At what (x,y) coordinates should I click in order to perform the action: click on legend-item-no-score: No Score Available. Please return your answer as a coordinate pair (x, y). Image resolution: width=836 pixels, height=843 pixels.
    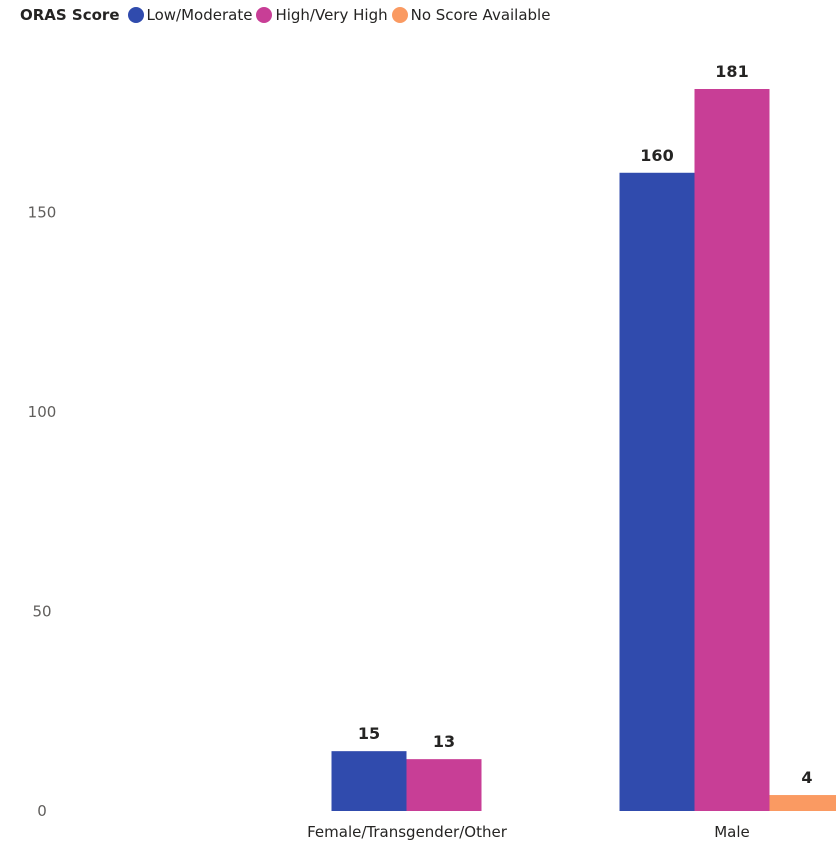
    Looking at the image, I should click on (471, 15).